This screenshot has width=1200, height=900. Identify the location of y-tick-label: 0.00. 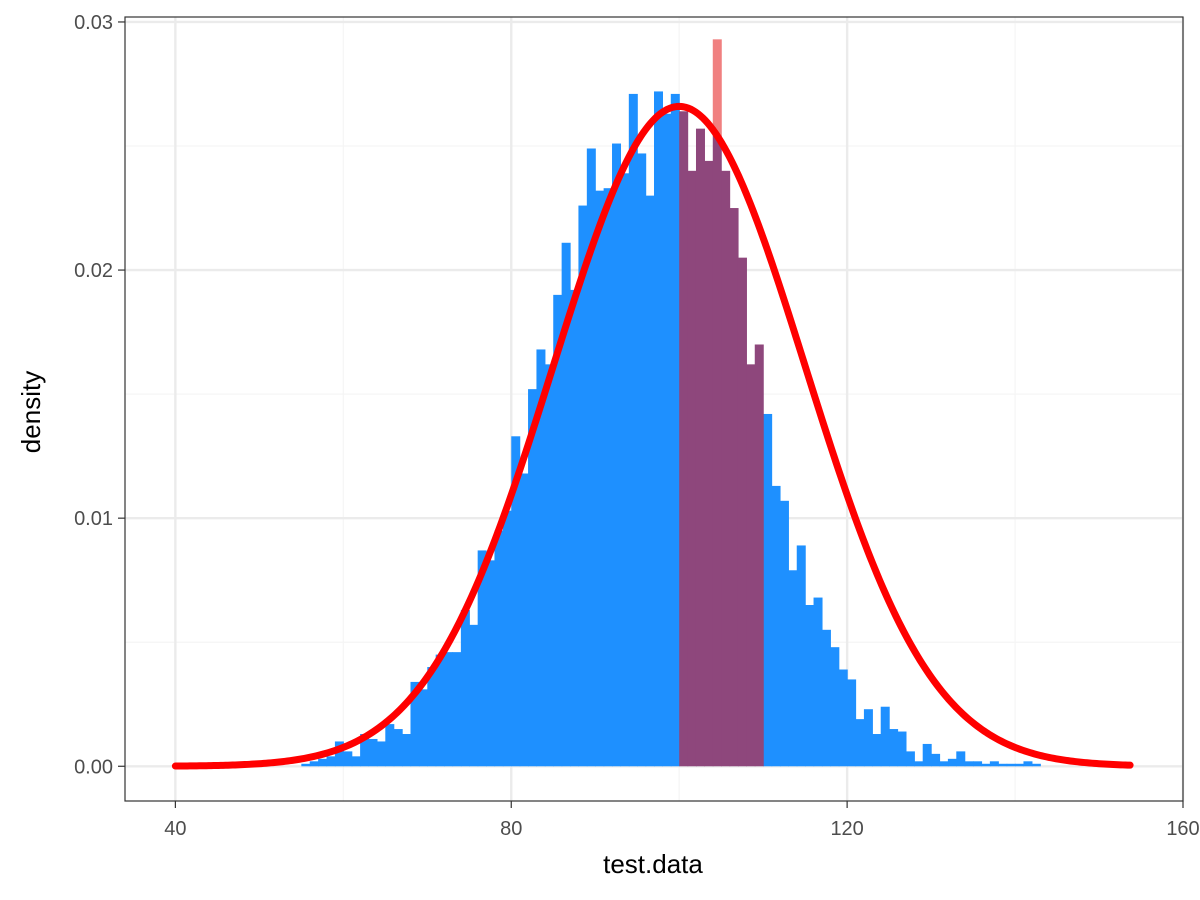
(93, 767).